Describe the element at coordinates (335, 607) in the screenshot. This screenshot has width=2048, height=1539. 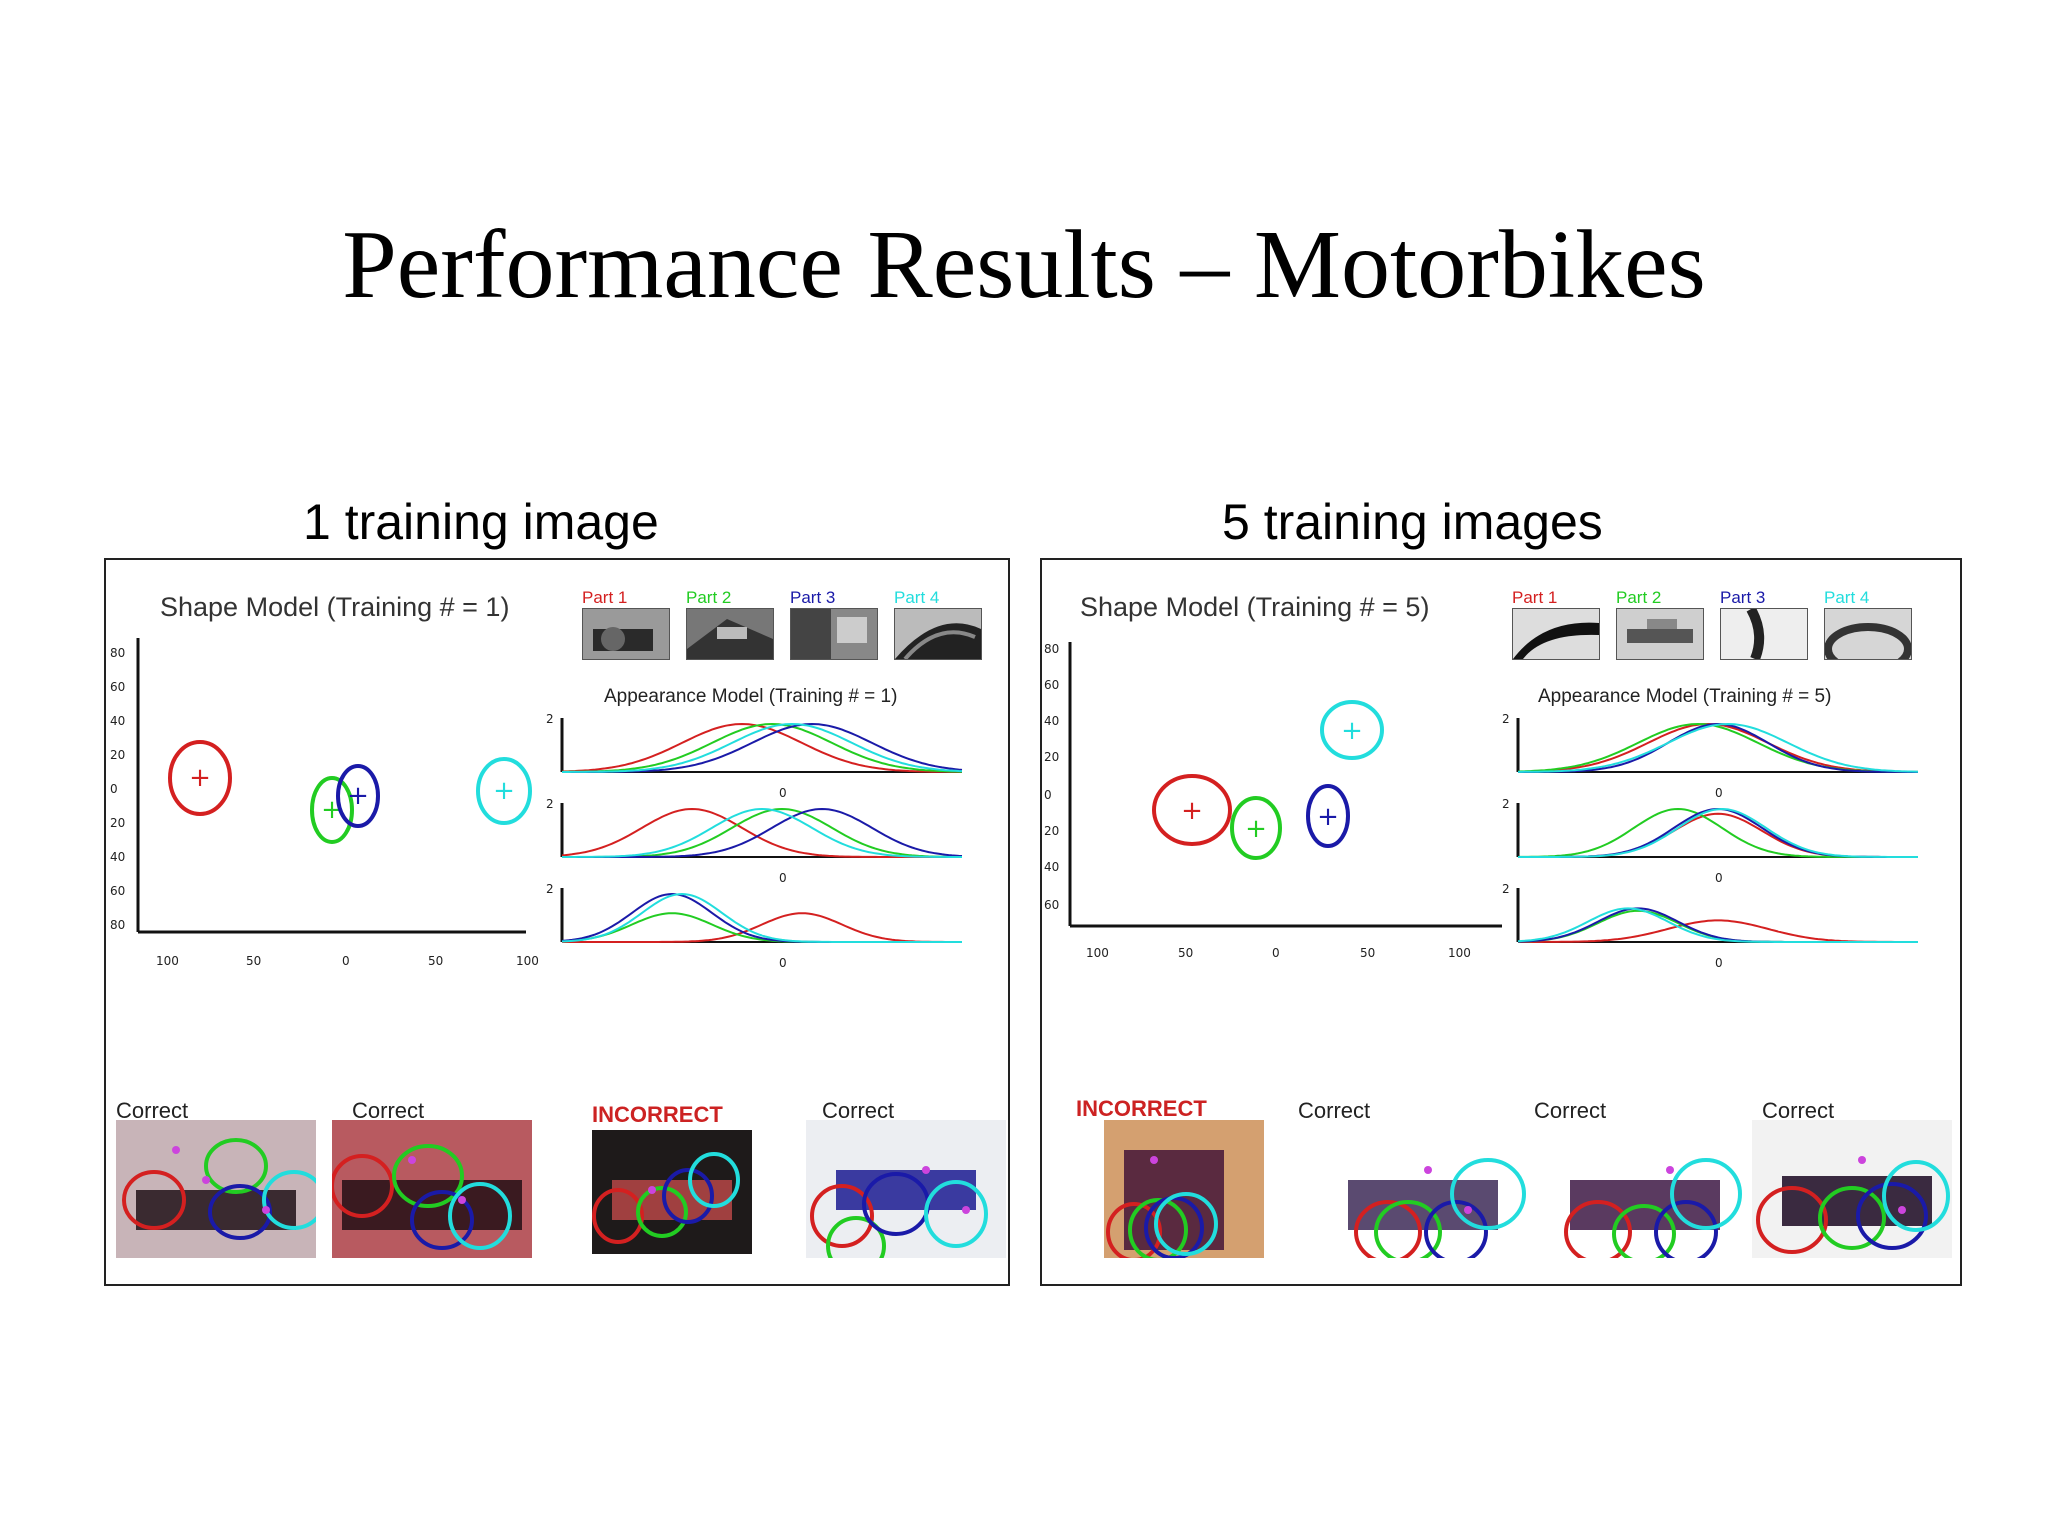
I see `shape-model-title: Shape Model (Training # = 1)` at that location.